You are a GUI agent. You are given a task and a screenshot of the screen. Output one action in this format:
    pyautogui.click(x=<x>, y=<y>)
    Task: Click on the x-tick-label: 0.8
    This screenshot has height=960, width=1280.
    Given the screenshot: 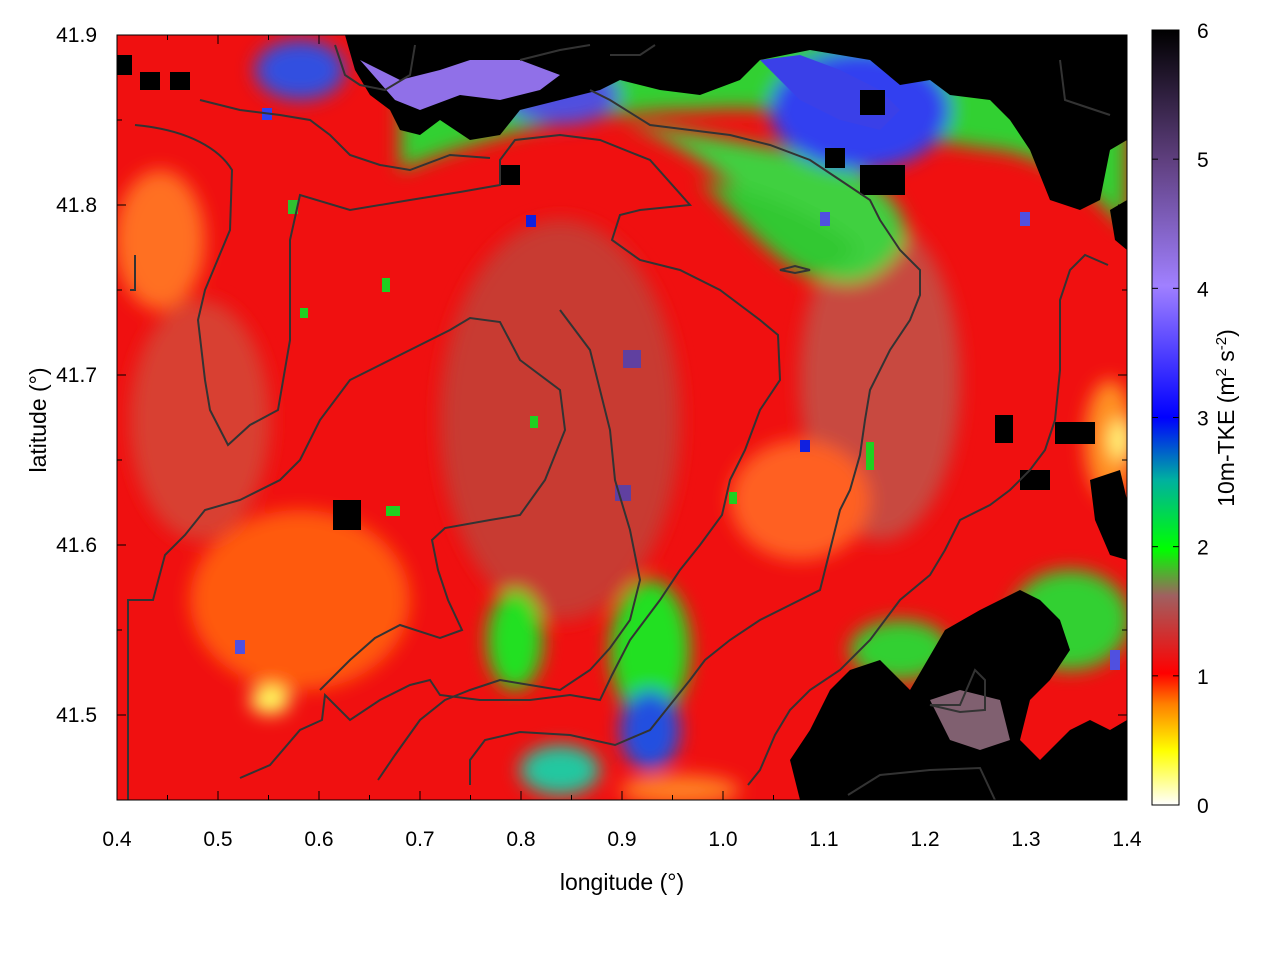 What is the action you would take?
    pyautogui.click(x=520, y=839)
    